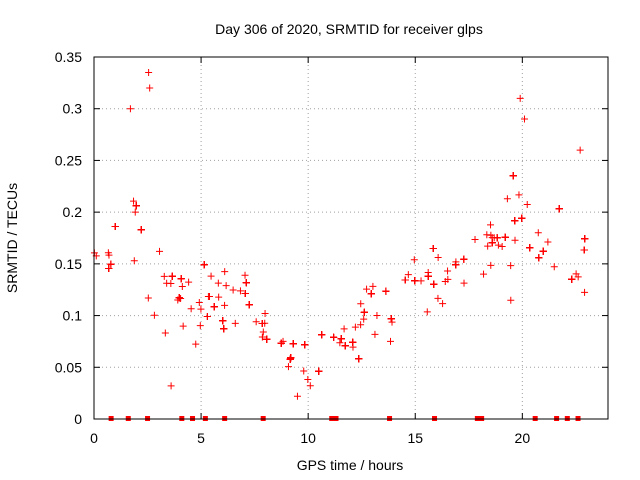 The width and height of the screenshot is (640, 480). I want to click on y-tick-label: 0.15, so click(68, 264).